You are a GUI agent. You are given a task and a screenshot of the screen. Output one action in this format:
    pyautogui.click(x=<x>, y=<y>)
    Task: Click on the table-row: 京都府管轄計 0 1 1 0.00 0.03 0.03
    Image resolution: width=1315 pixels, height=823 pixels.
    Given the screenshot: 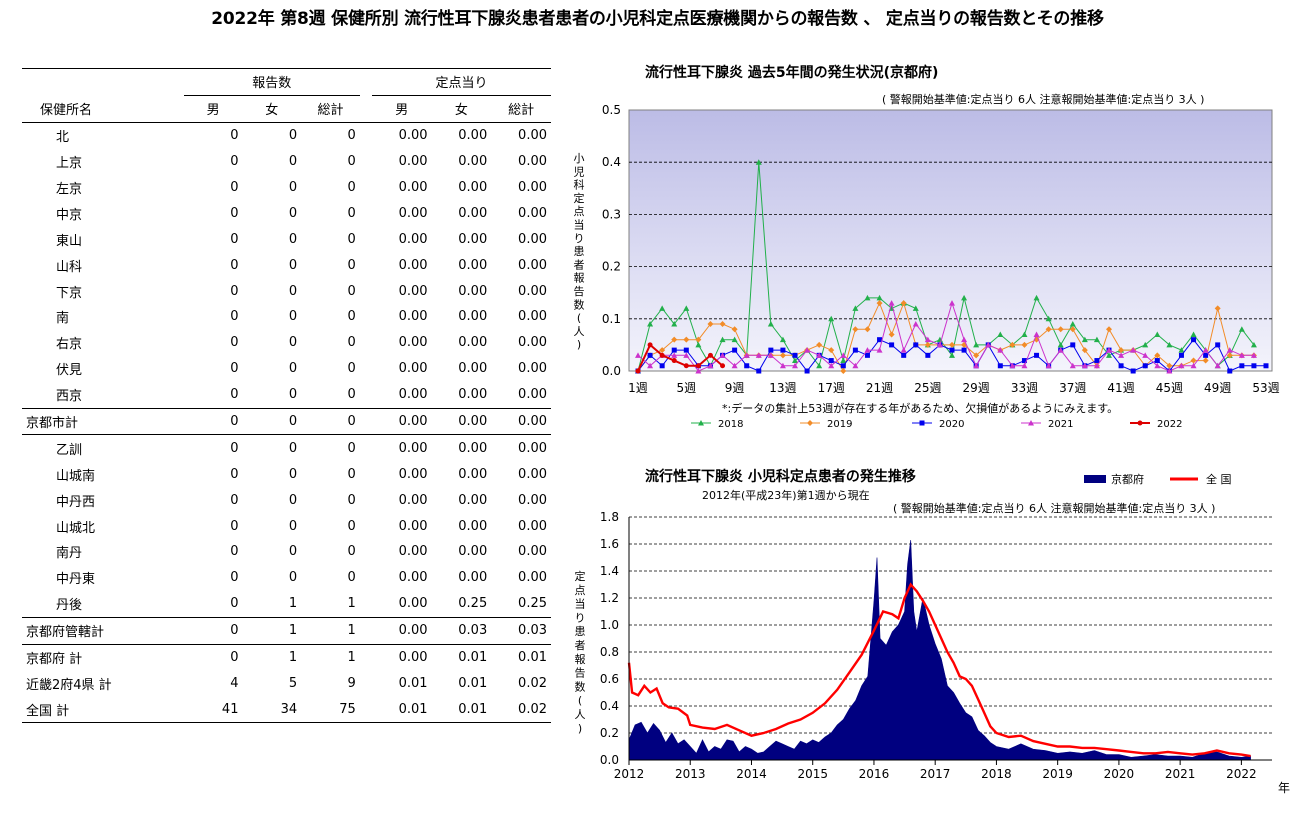 What is the action you would take?
    pyautogui.click(x=286, y=630)
    